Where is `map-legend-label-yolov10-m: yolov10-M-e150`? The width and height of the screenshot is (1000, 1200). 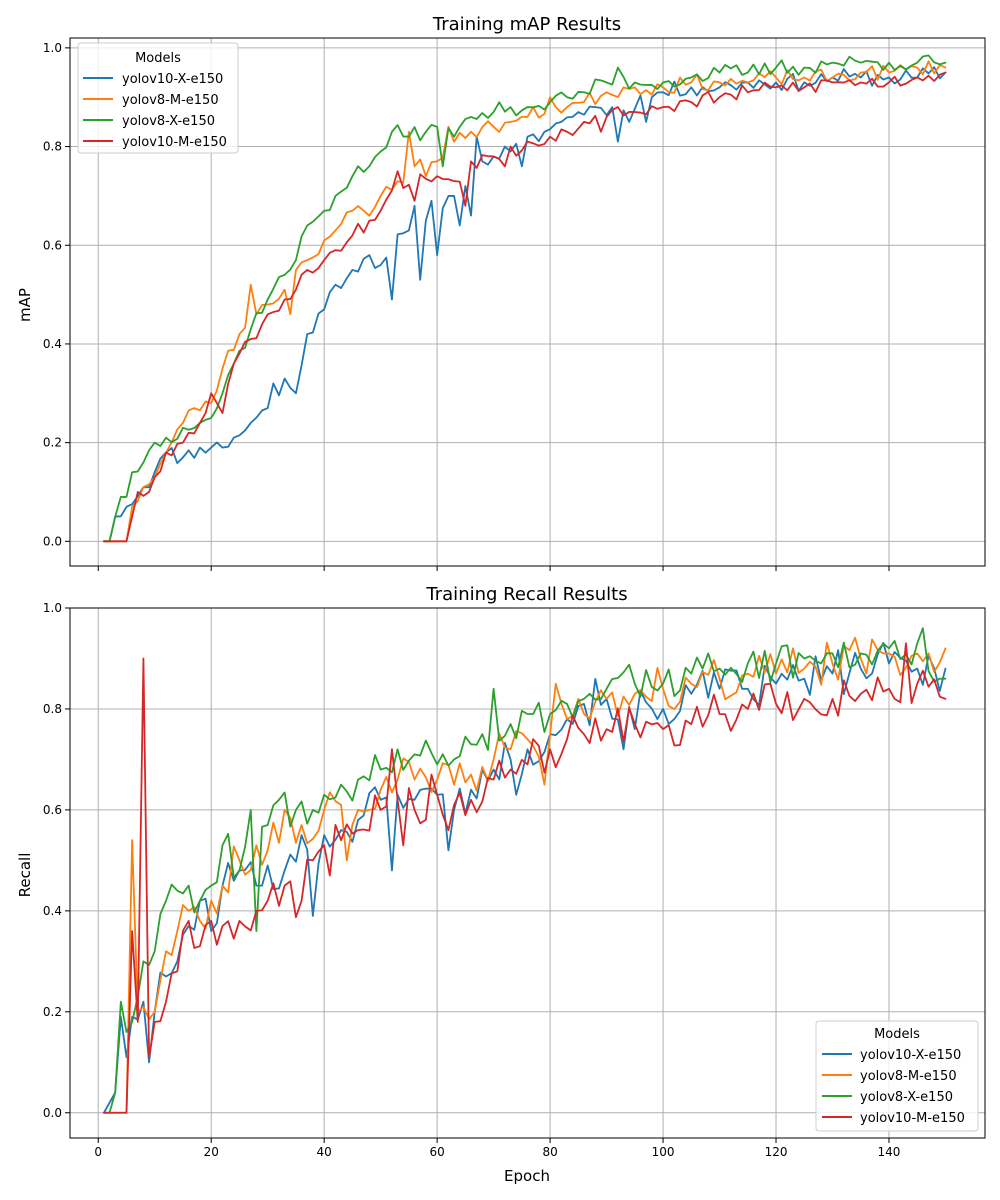
map-legend-label-yolov10-m: yolov10-M-e150 is located at coordinates (174, 142).